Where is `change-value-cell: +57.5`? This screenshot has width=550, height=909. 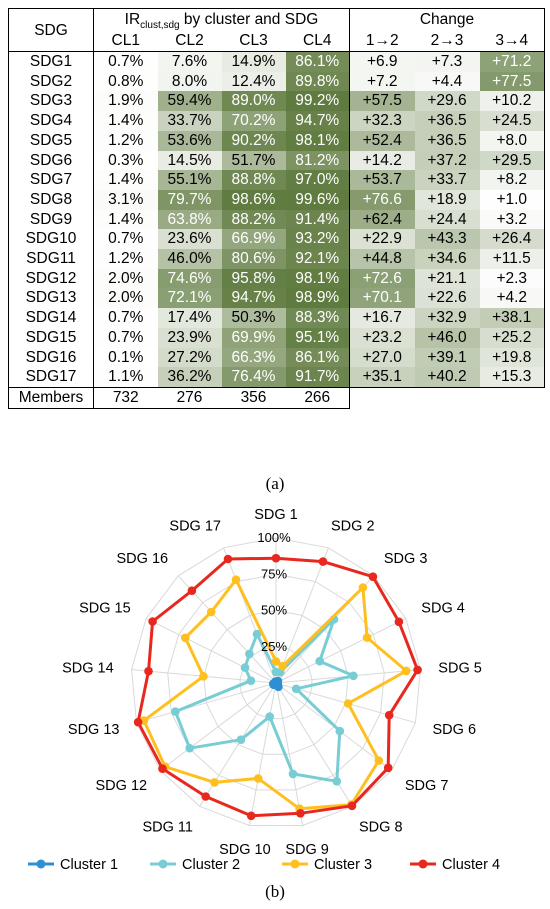 change-value-cell: +57.5 is located at coordinates (382, 101).